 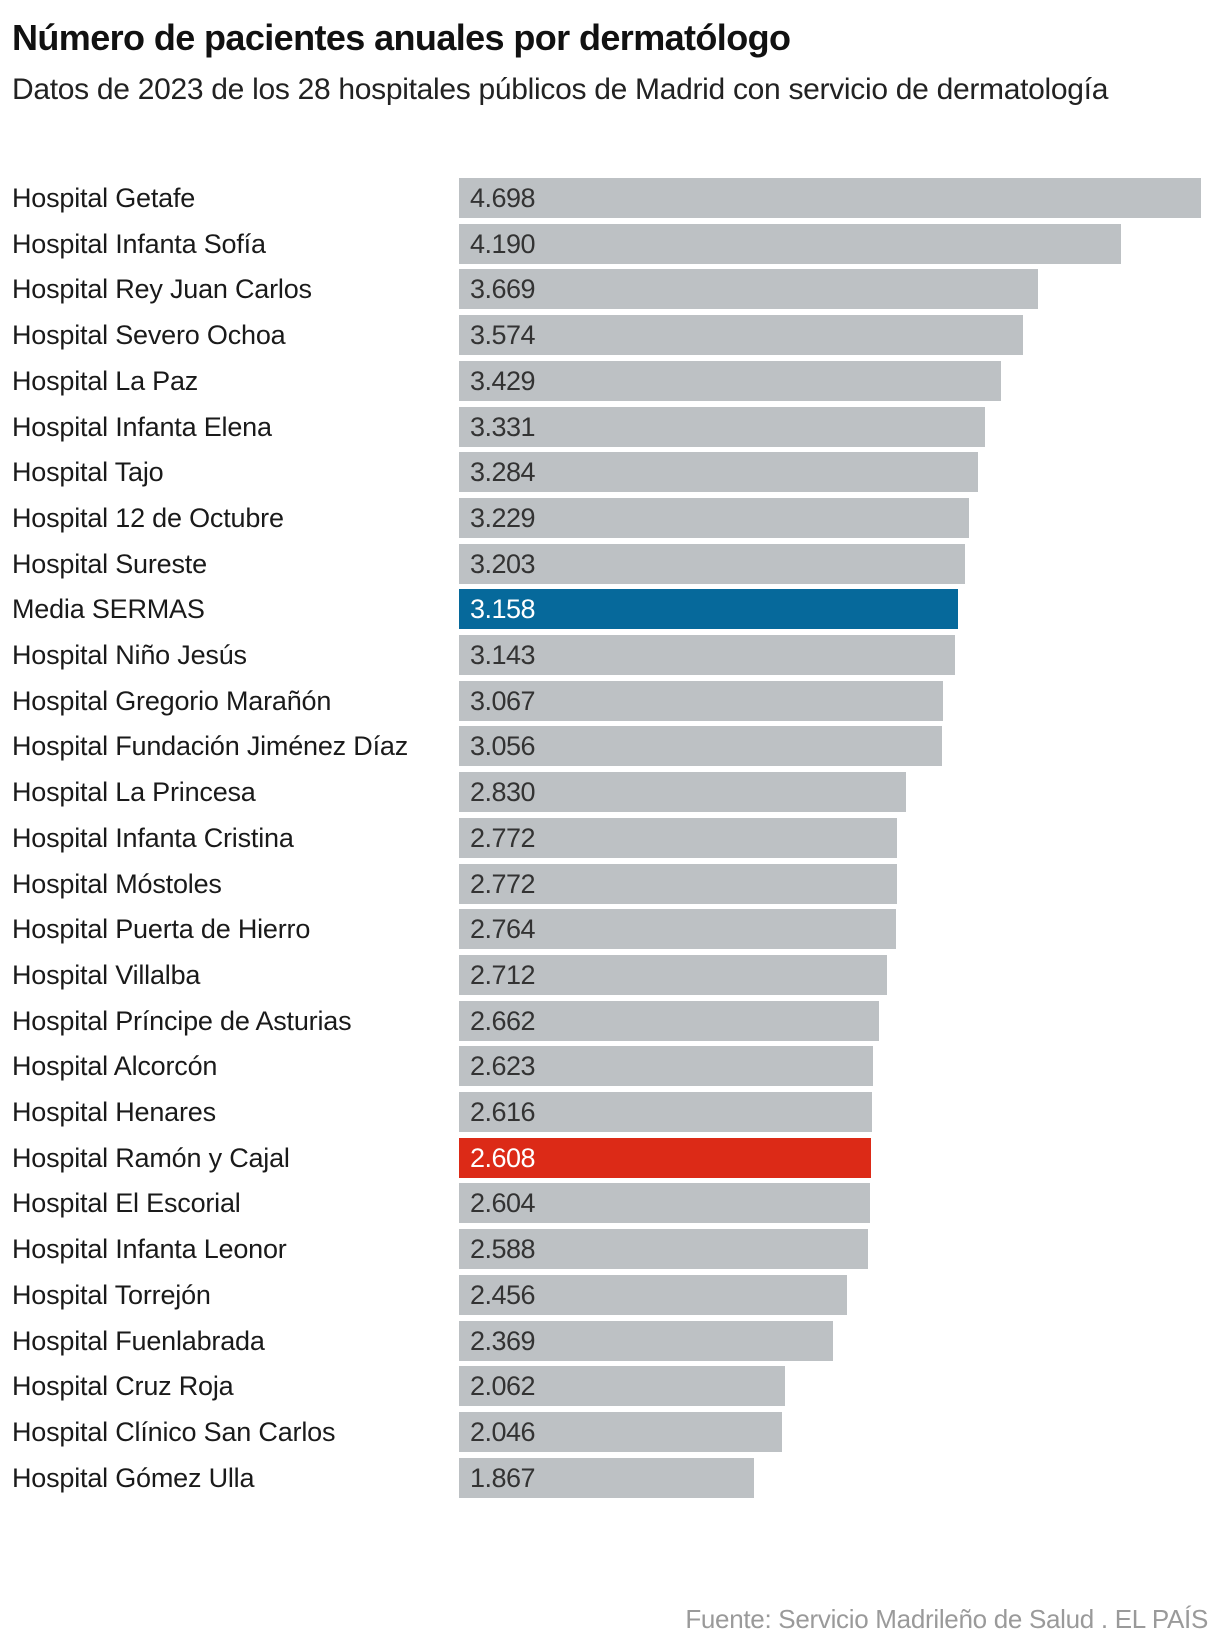 I want to click on bar-row: Hospital Infanta Cristina 2.772, so click(x=610, y=837).